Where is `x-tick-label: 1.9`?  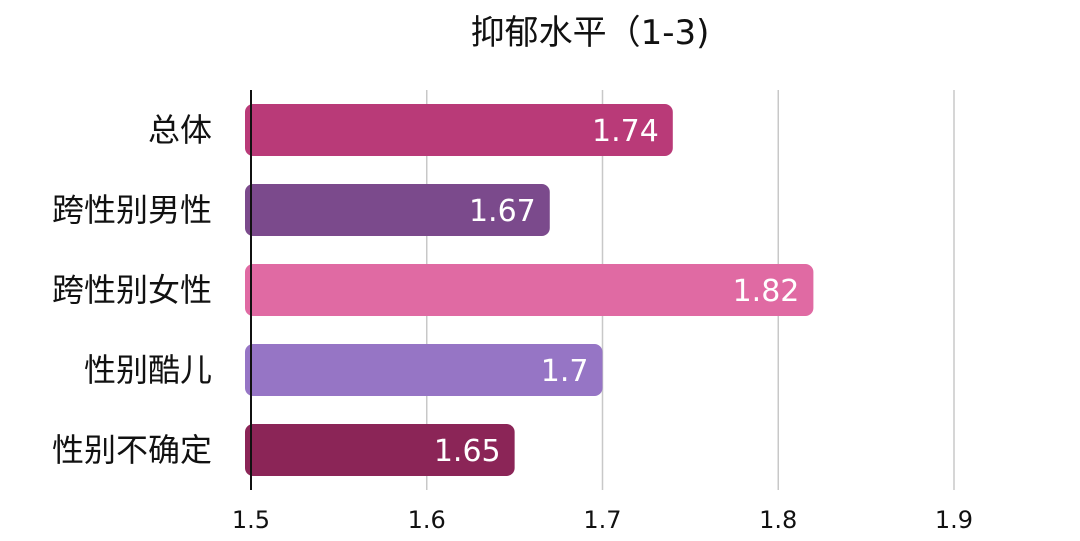 x-tick-label: 1.9 is located at coordinates (954, 520).